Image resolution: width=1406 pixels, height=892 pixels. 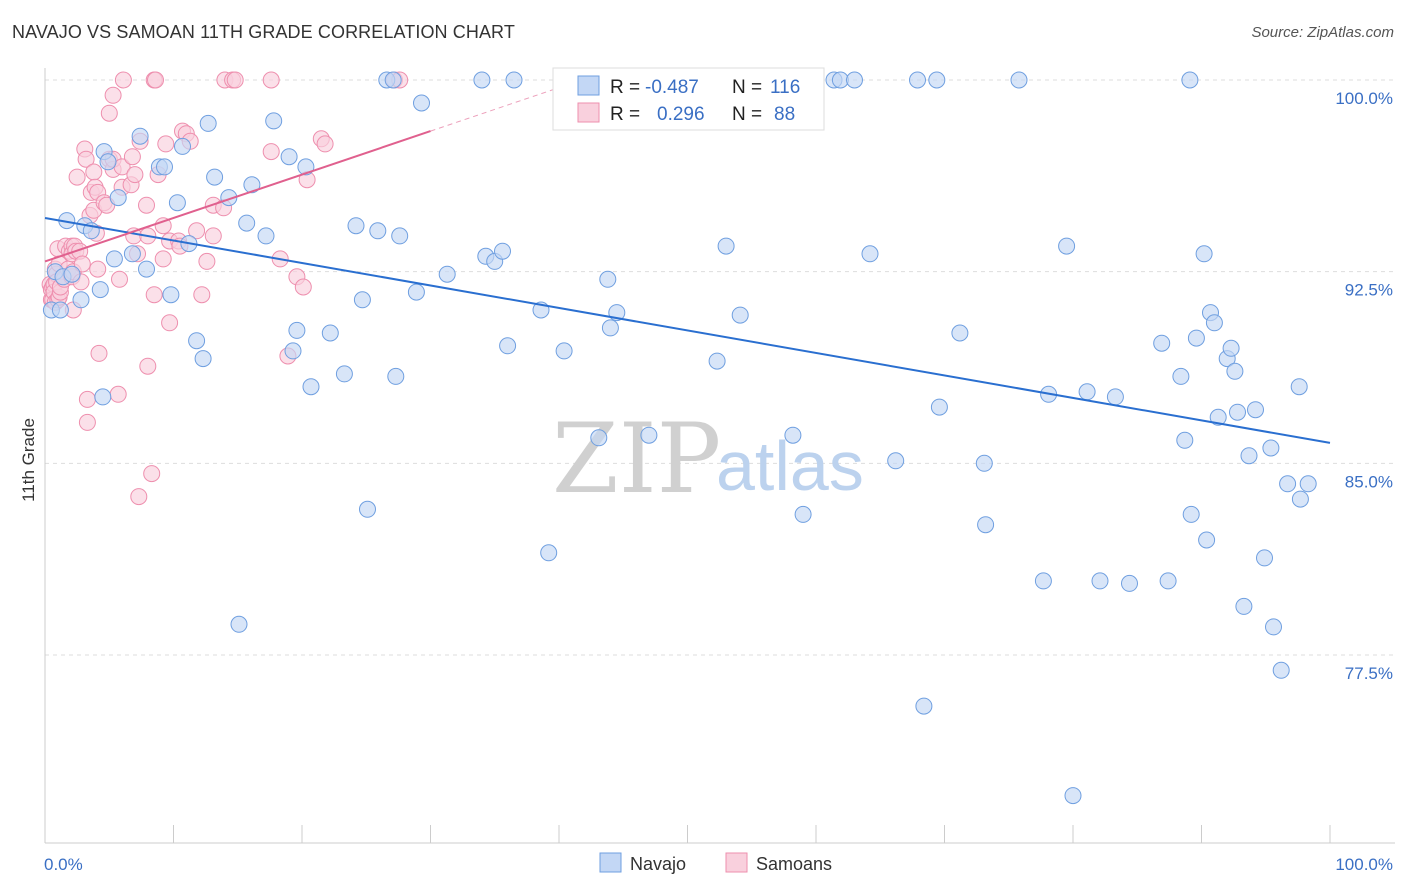 I want to click on samoan-trend-extension, so click(x=495, y=109).